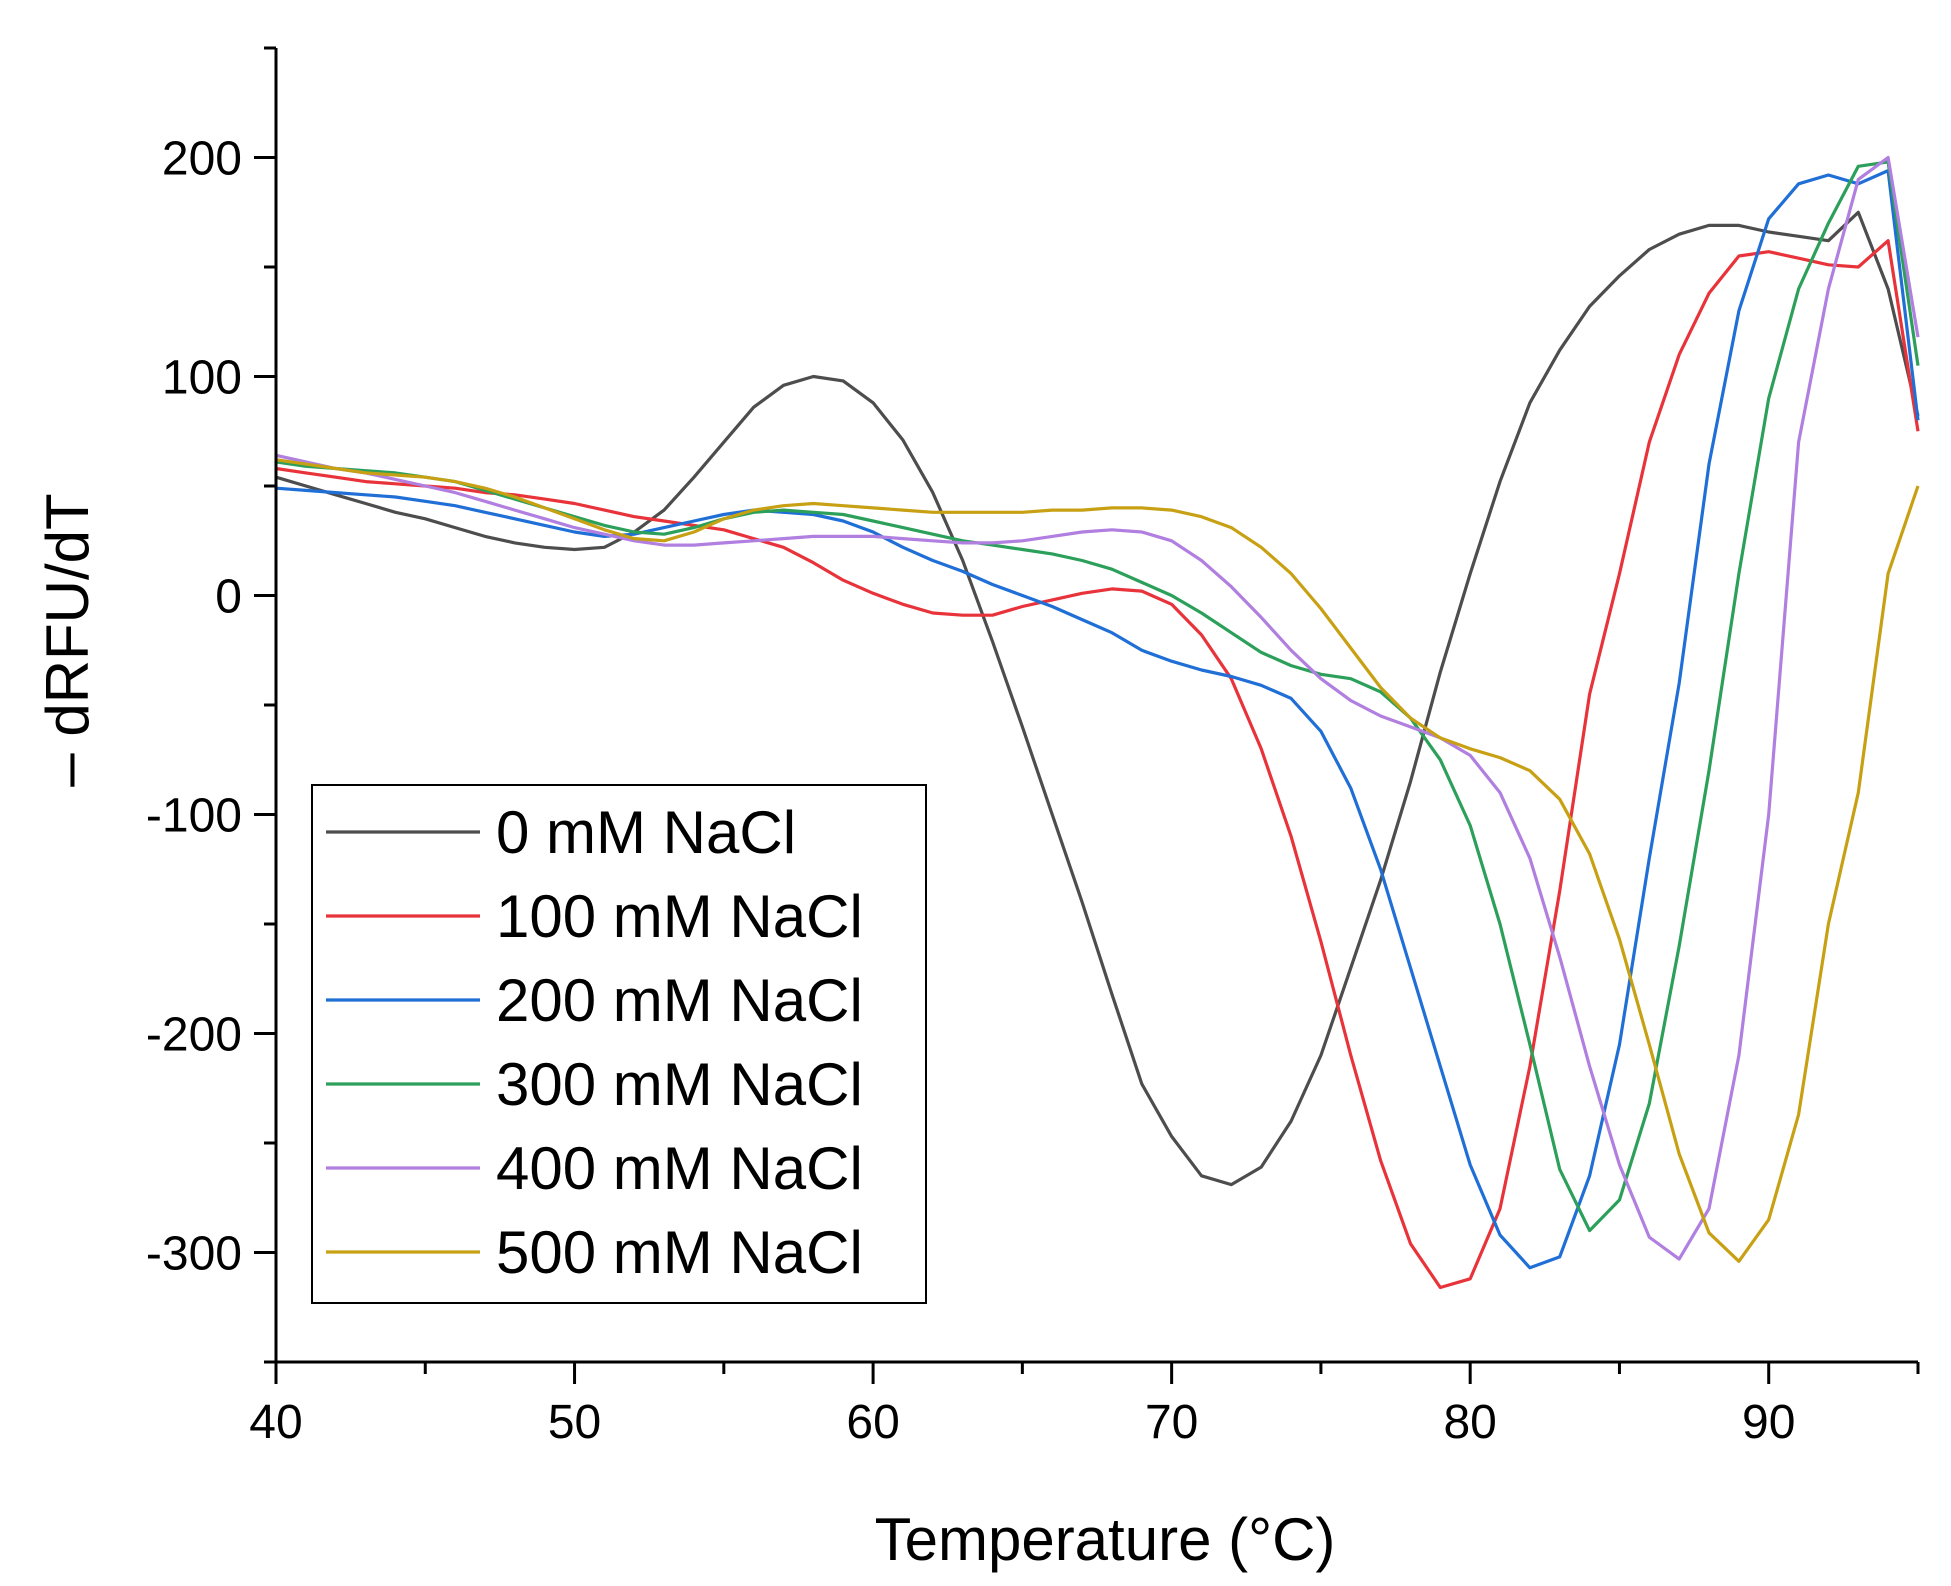  I want to click on x-tick-label: 40, so click(275, 1422).